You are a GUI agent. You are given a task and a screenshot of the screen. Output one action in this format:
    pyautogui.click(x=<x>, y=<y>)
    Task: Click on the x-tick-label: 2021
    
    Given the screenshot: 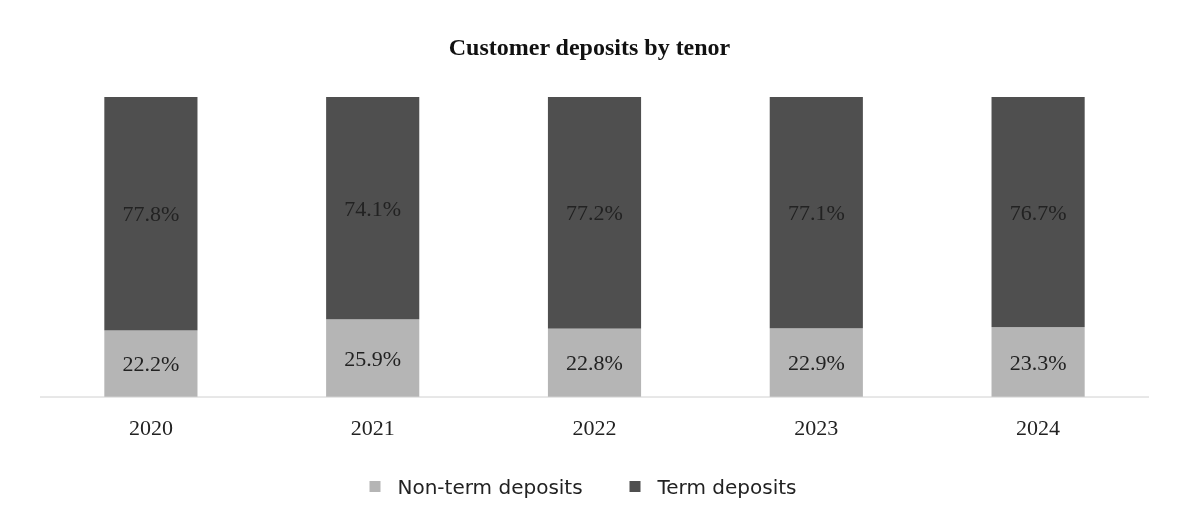 What is the action you would take?
    pyautogui.click(x=372, y=427)
    